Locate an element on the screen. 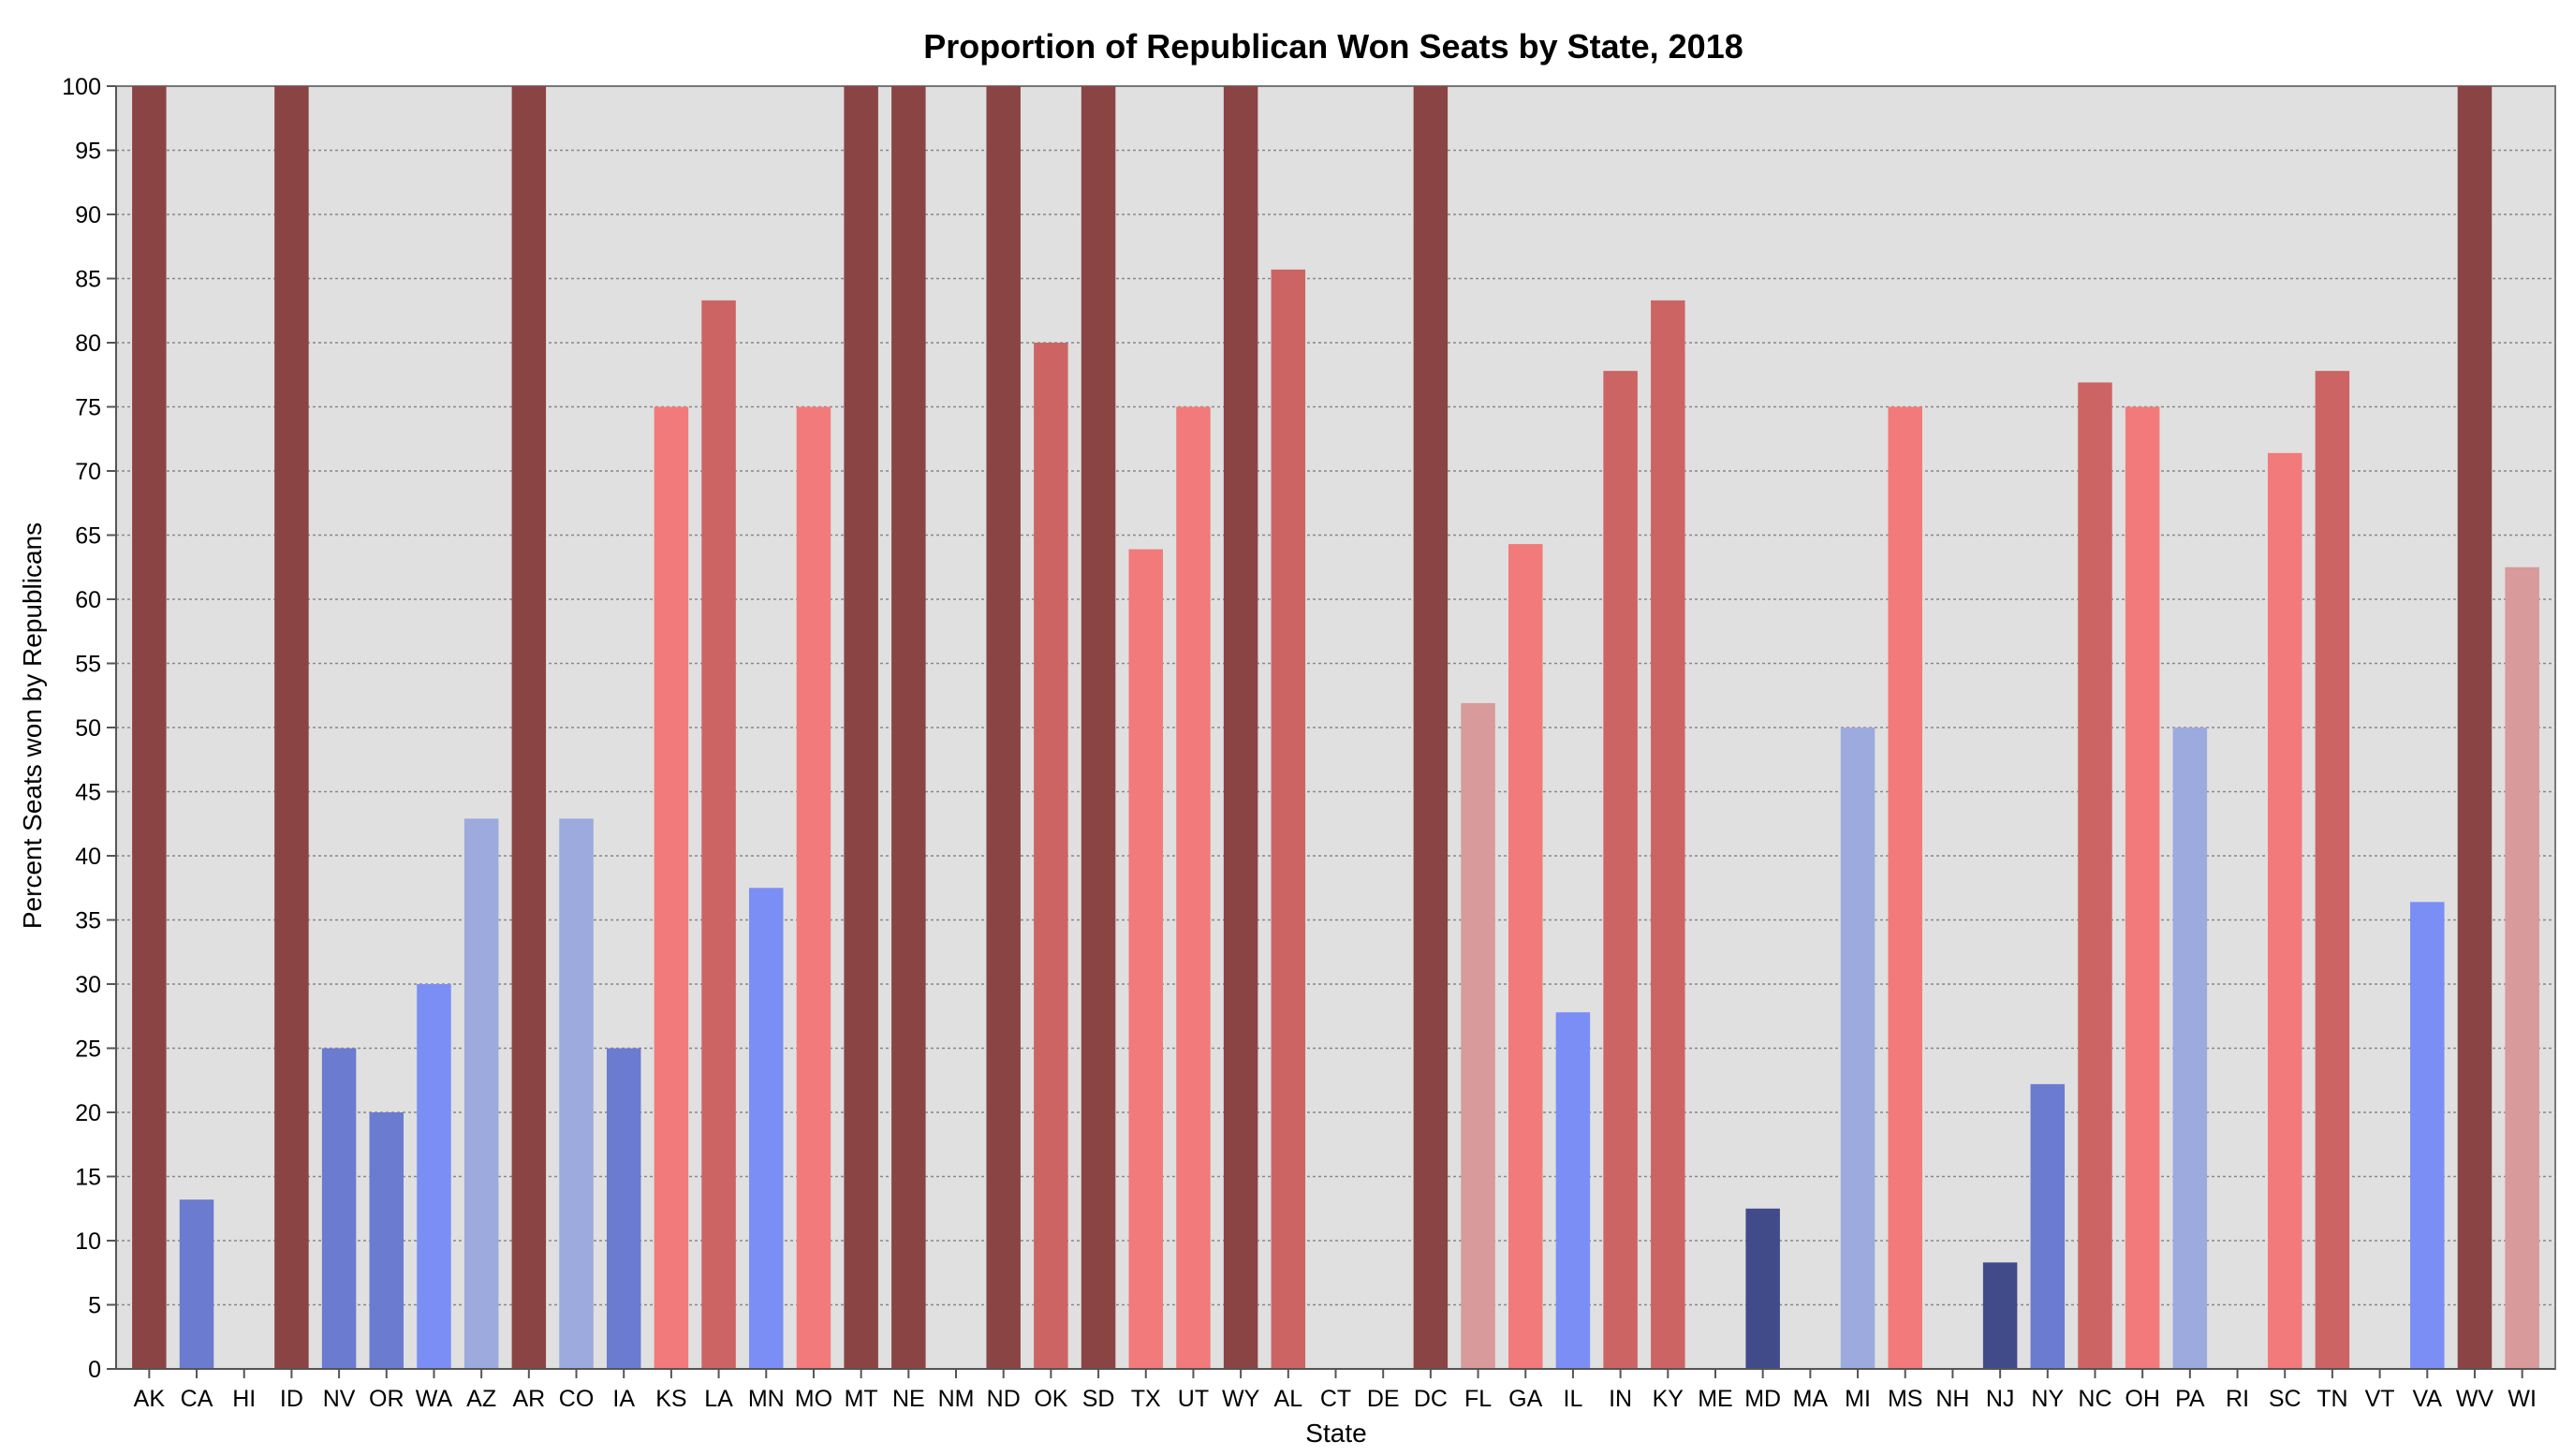  bar-ca is located at coordinates (196, 1284).